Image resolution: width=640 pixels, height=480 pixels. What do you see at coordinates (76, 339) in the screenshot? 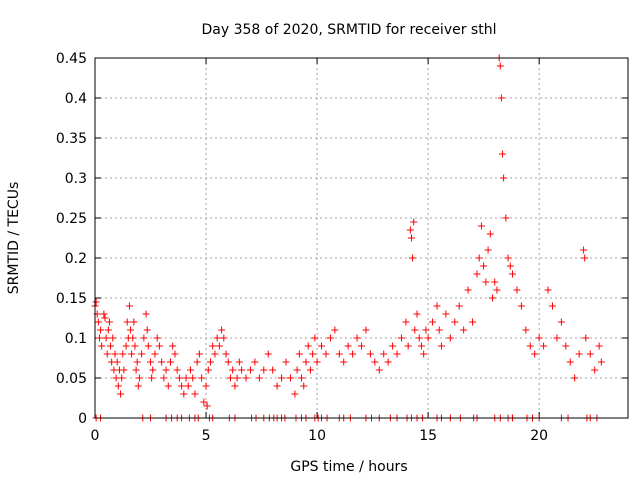
I see `y-tick-label: 0.1` at bounding box center [76, 339].